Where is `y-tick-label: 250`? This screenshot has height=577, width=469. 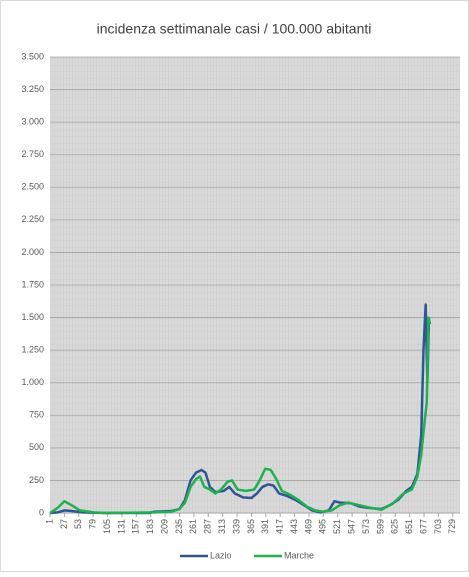 y-tick-label: 250 is located at coordinates (36, 480).